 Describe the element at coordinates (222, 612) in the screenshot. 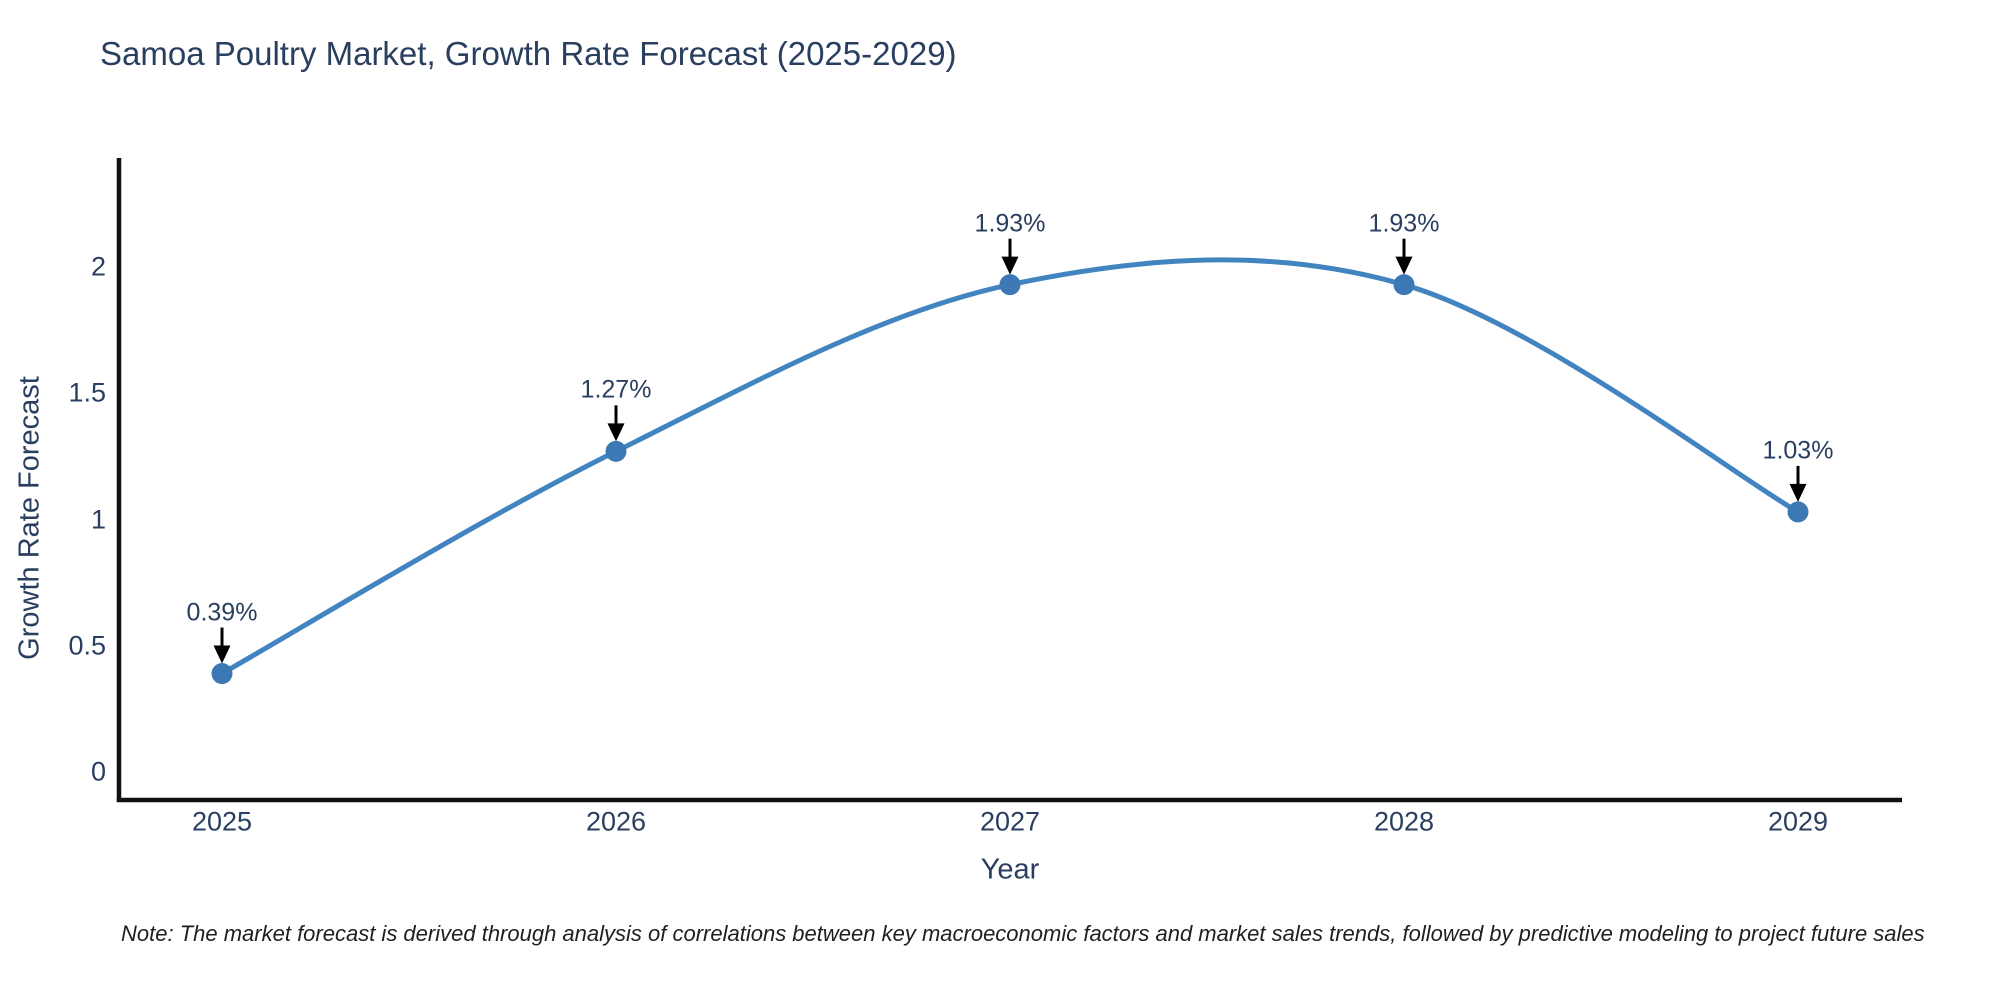

I see `data-point-label: 0.39%` at that location.